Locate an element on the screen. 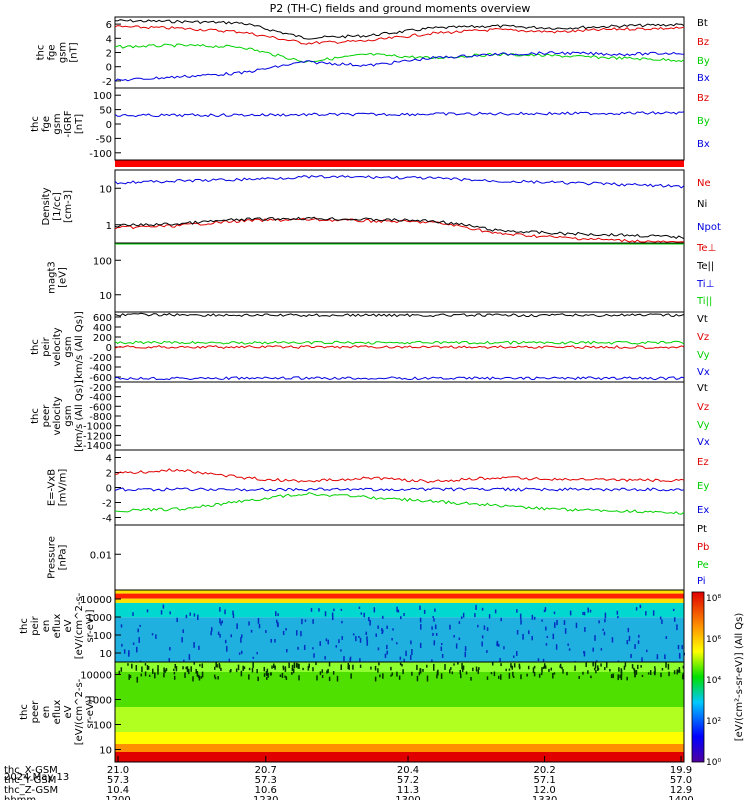  y-axis-label-line: [cm-3] is located at coordinates (68, 206).